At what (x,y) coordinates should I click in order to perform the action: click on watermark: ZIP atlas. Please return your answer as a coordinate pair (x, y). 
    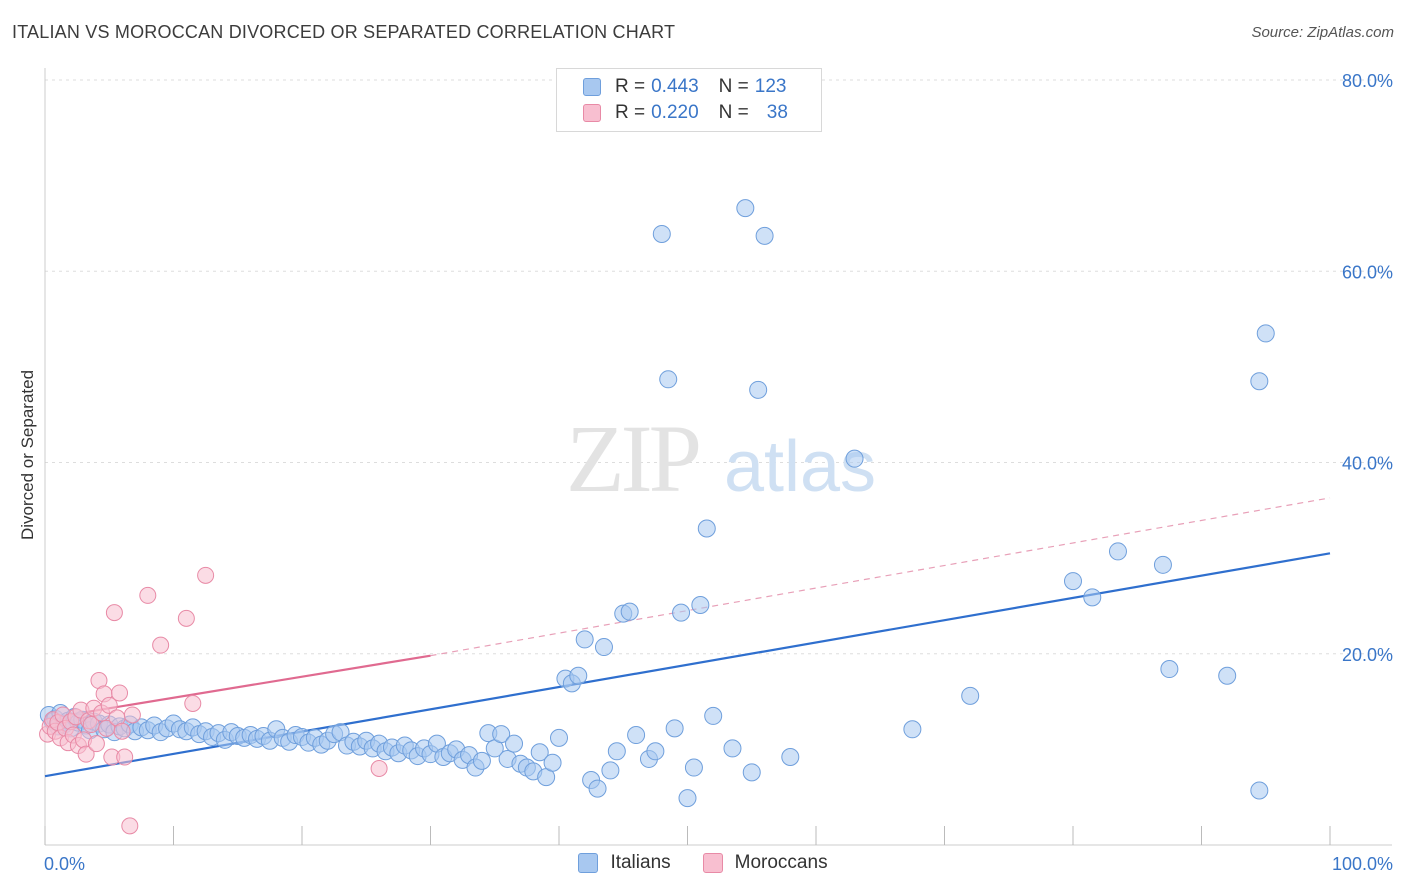
    Looking at the image, I should click on (721, 458).